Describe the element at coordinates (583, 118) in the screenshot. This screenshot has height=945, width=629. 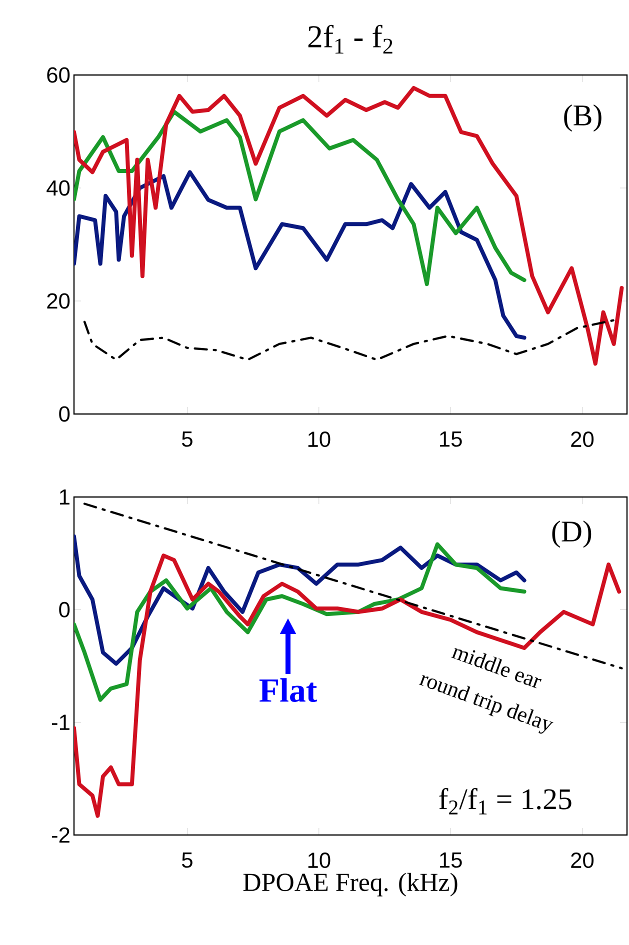
I see `annotation: (B)` at that location.